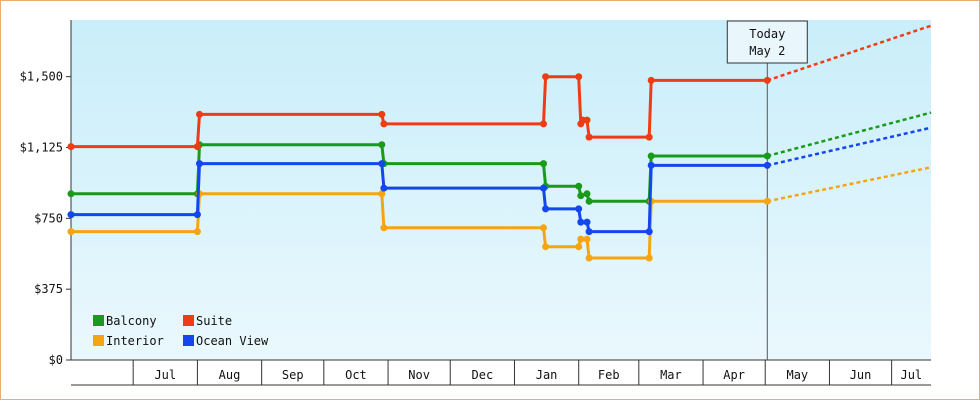 The height and width of the screenshot is (404, 980). I want to click on forecast-line-balcony, so click(849, 134).